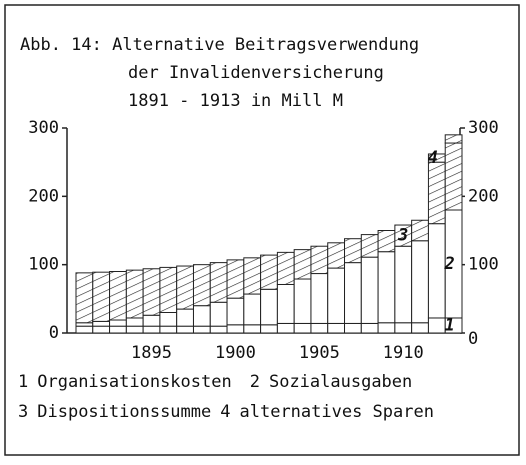 The width and height of the screenshot is (526, 465). I want to click on legend-label: 3, so click(23, 412).